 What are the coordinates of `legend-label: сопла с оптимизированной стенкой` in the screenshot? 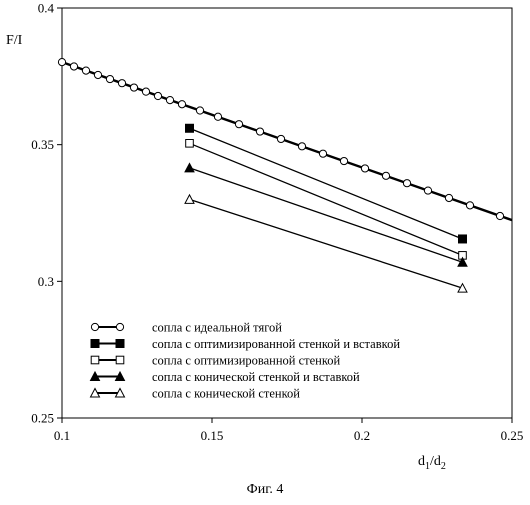 It's located at (246, 361).